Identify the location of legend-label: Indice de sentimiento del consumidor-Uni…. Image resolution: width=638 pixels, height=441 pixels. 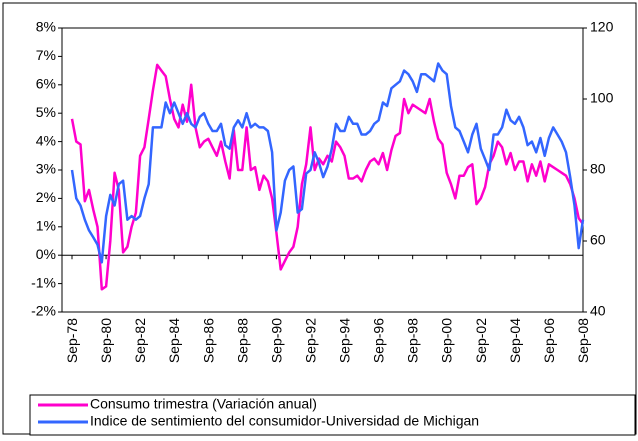
(284, 421).